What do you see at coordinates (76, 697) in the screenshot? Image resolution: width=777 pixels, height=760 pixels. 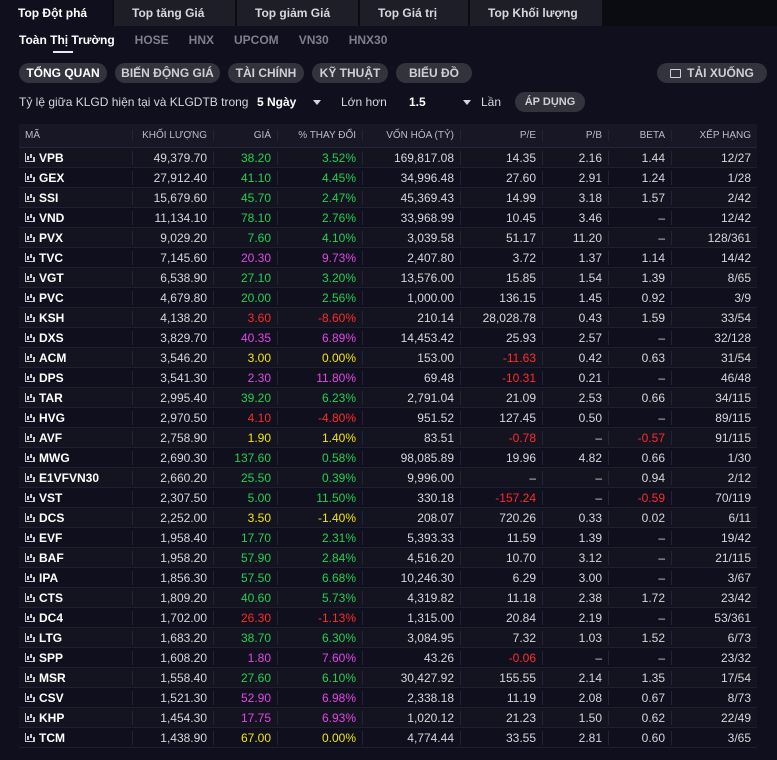 I see `cell-symbol: CSV` at bounding box center [76, 697].